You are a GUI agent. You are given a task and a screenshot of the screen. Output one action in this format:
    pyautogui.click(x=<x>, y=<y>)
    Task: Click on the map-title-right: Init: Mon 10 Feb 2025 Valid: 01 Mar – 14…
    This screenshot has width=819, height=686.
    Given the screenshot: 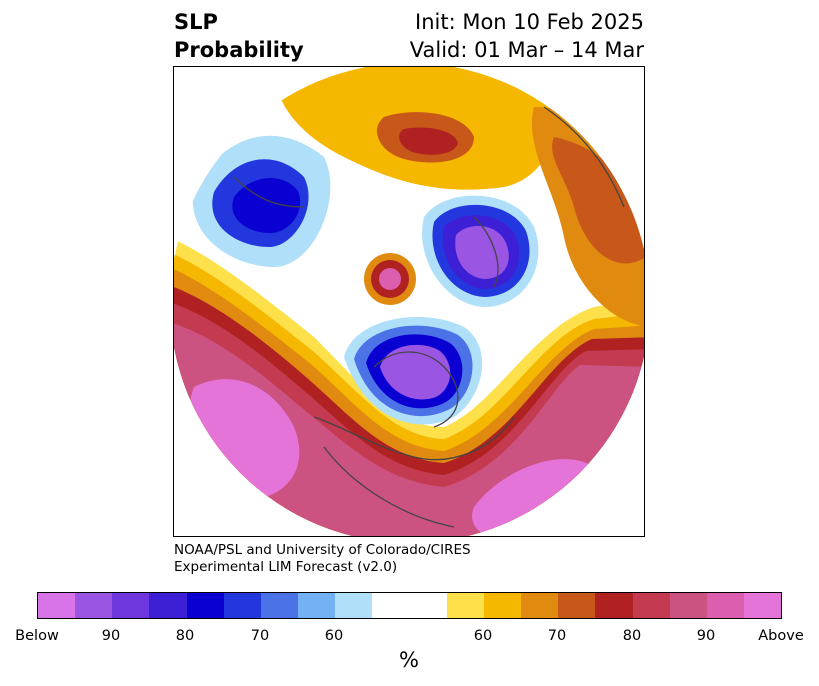 What is the action you would take?
    pyautogui.click(x=527, y=36)
    